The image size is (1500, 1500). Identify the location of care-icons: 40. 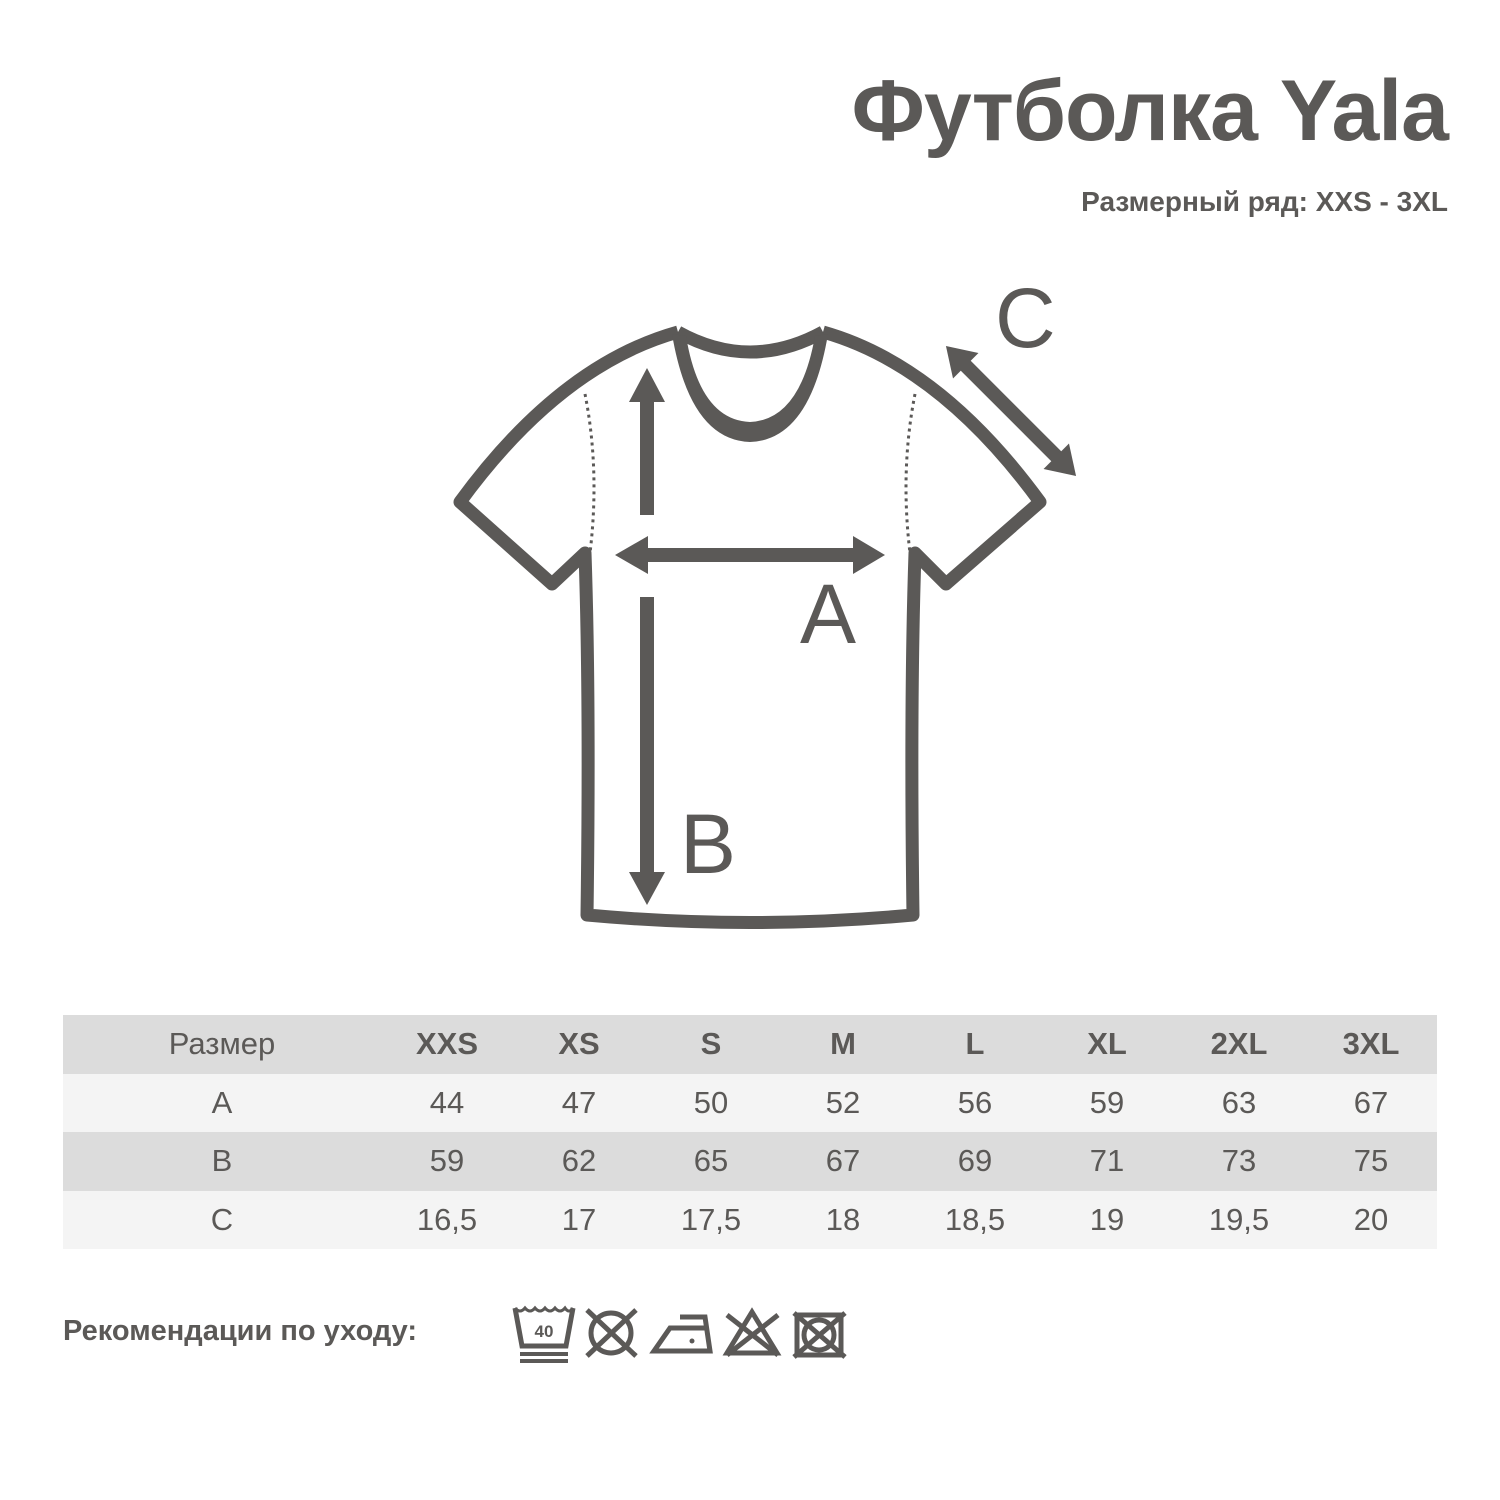
(679, 1334).